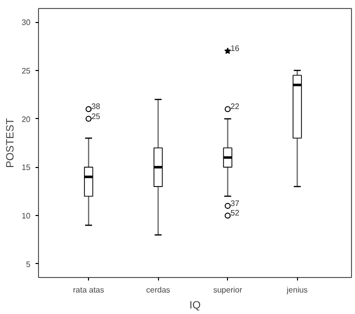 The image size is (355, 314). I want to click on x-tick-label: cerdas, so click(158, 290).